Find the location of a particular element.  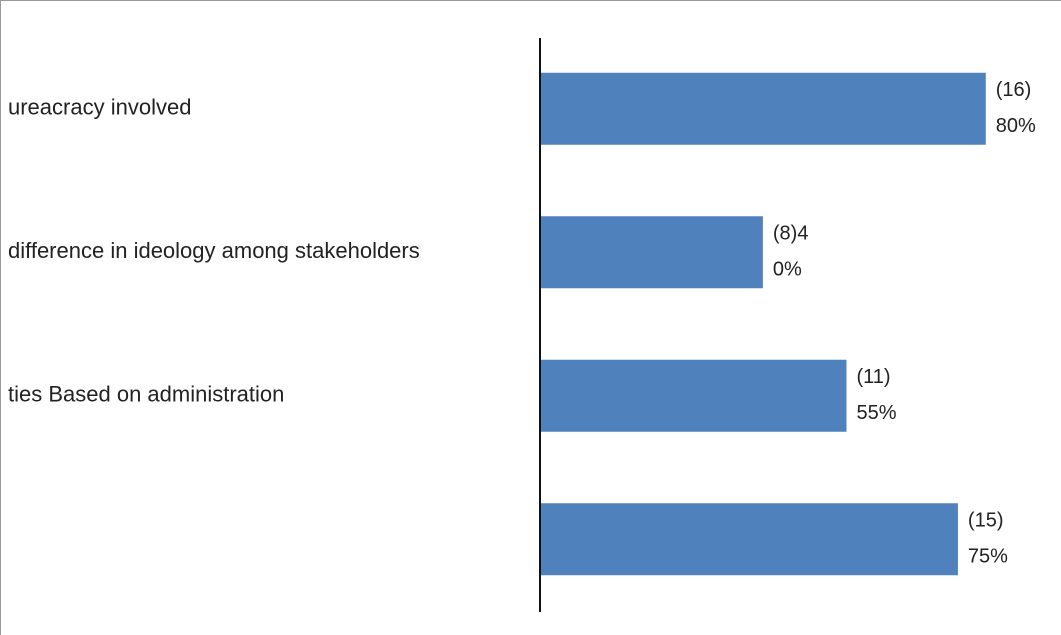

value-label: (8)4 is located at coordinates (791, 234).